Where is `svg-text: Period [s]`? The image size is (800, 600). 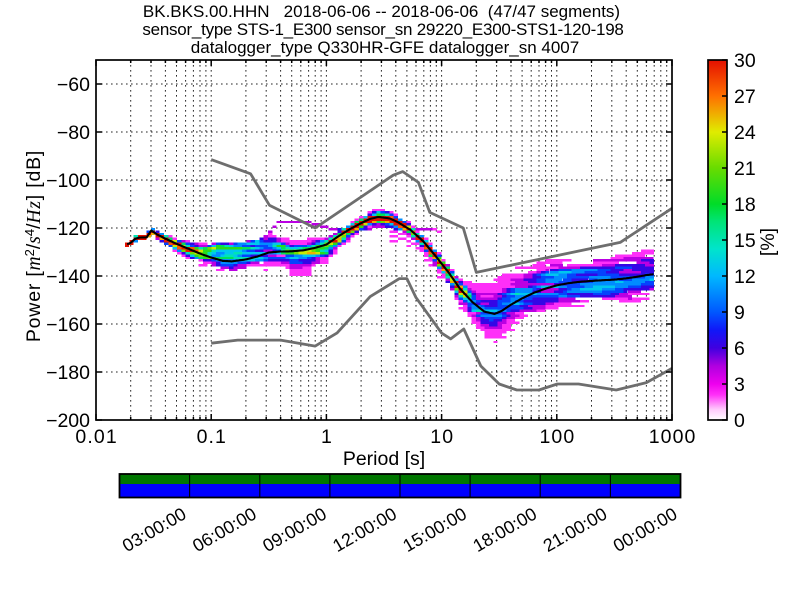
svg-text: Period [s] is located at coordinates (384, 459).